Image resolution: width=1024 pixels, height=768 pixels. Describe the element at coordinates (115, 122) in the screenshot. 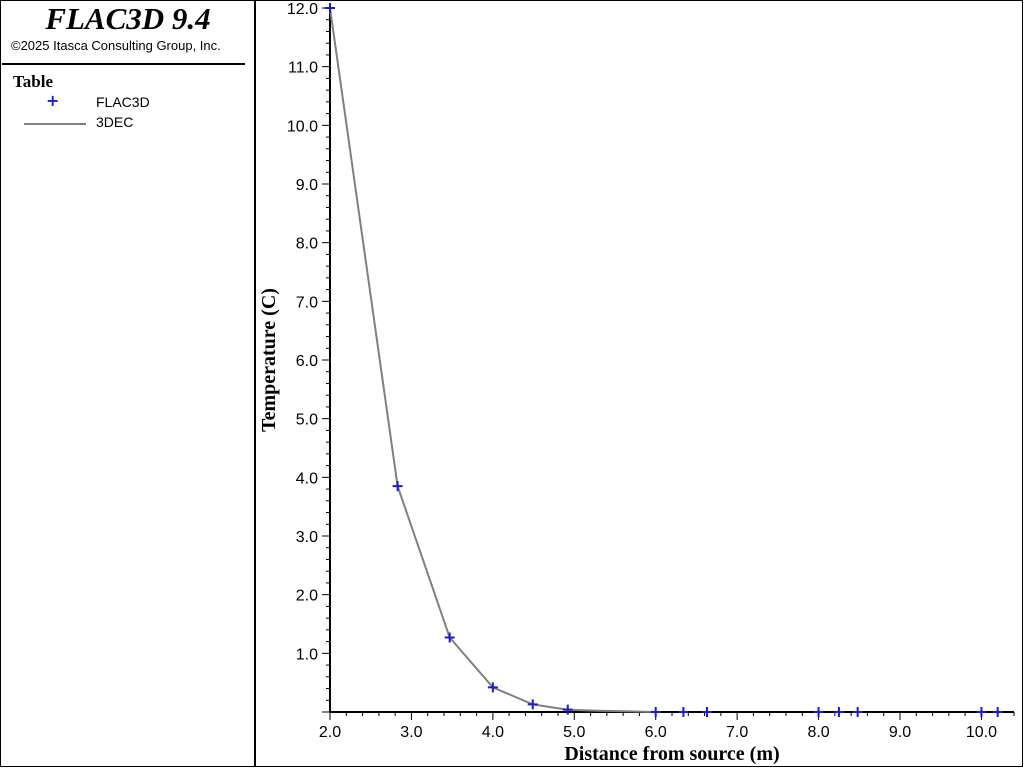

I see `legend-label-3dec: 3DEC` at that location.